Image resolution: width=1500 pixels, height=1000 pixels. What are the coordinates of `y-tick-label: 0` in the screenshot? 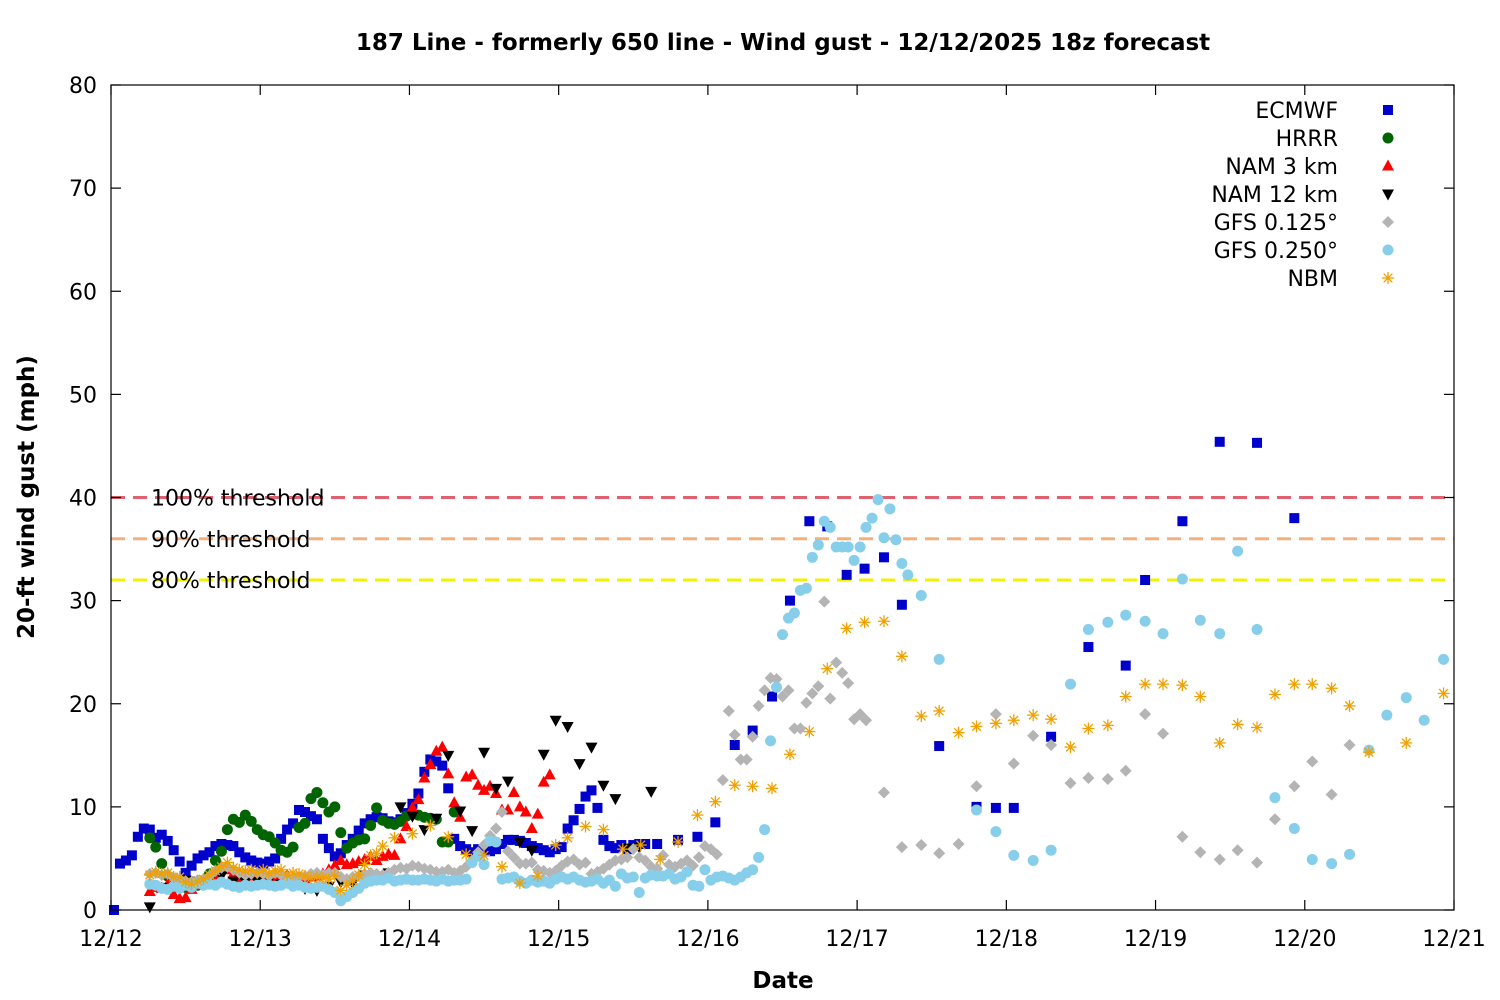 It's located at (90, 911).